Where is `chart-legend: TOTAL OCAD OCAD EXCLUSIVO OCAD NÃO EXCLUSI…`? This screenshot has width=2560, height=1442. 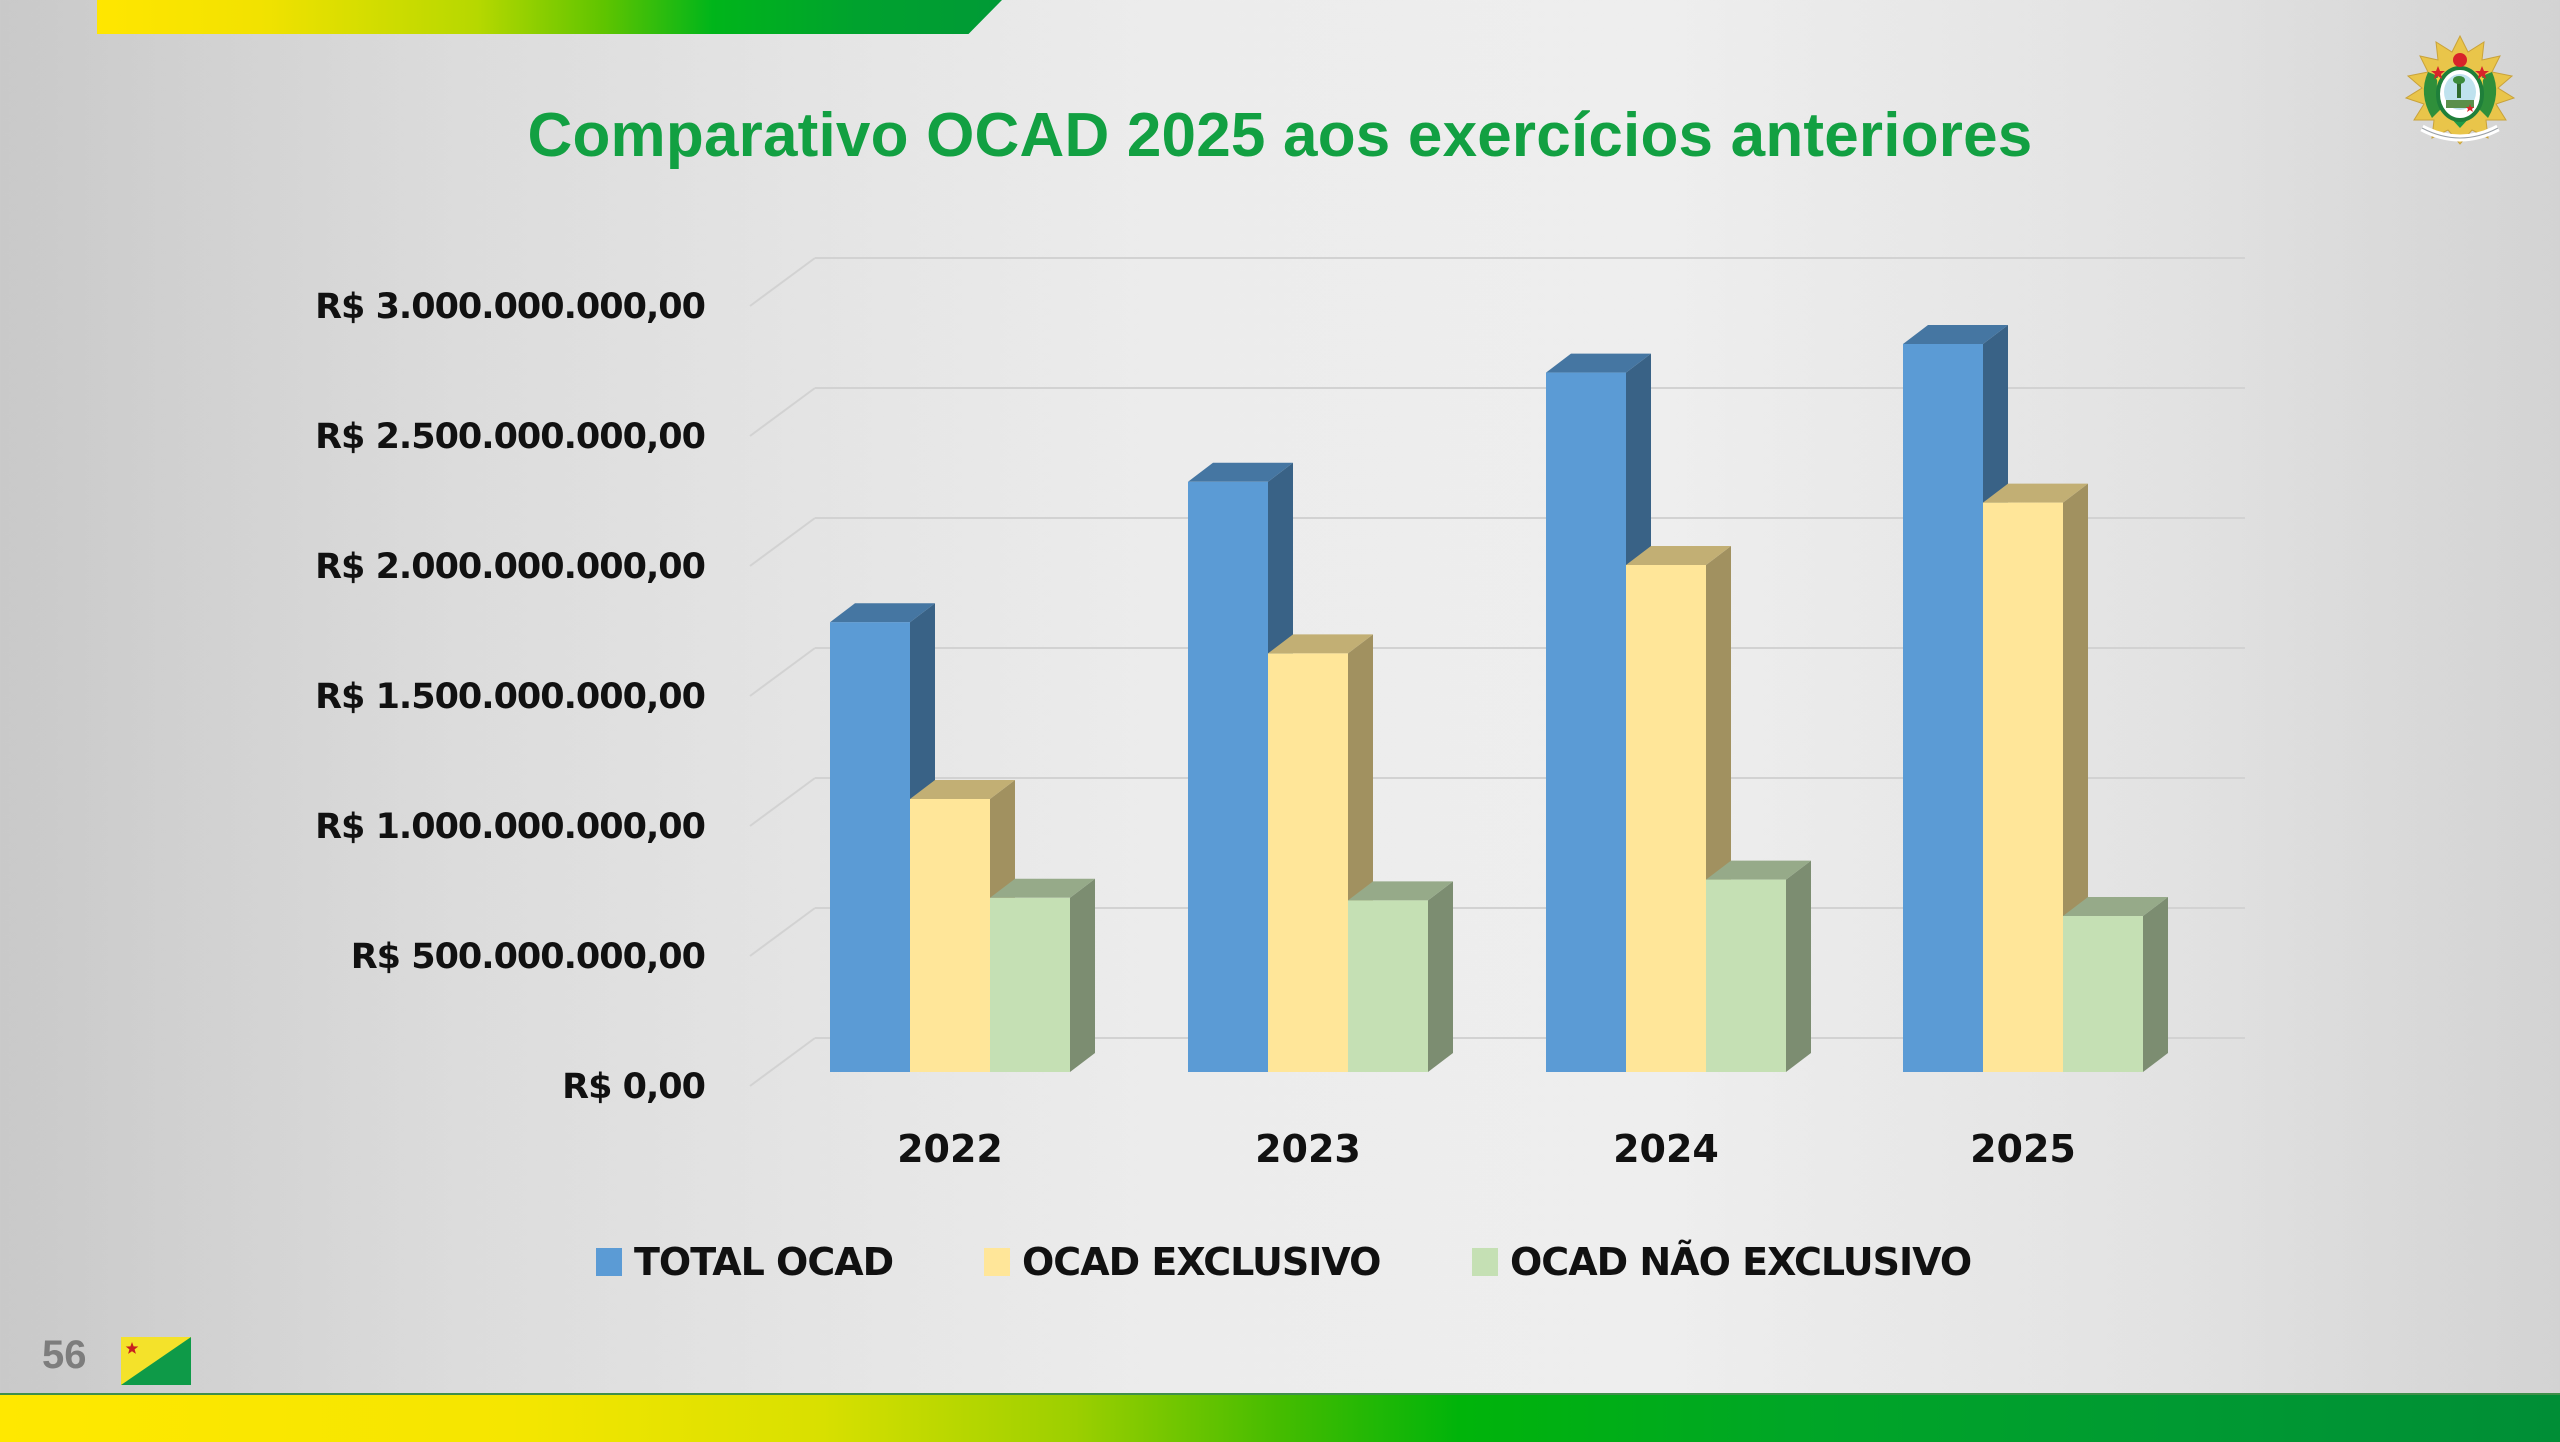 chart-legend: TOTAL OCAD OCAD EXCLUSIVO OCAD NÃO EXCLUSI… is located at coordinates (1284, 1262).